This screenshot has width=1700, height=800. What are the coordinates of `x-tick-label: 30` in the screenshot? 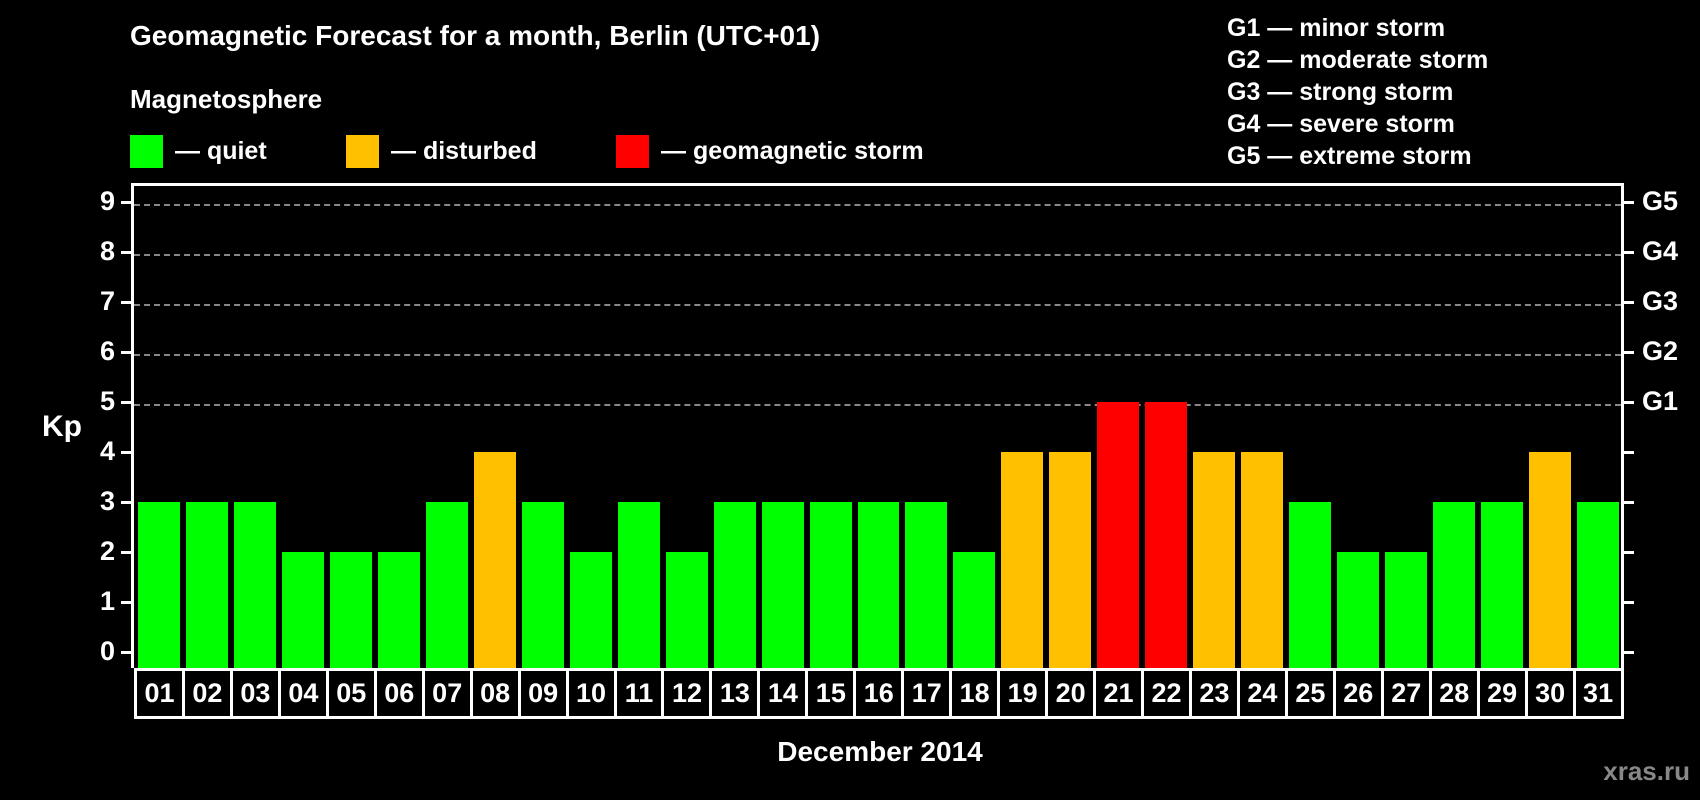 It's located at (1551, 695).